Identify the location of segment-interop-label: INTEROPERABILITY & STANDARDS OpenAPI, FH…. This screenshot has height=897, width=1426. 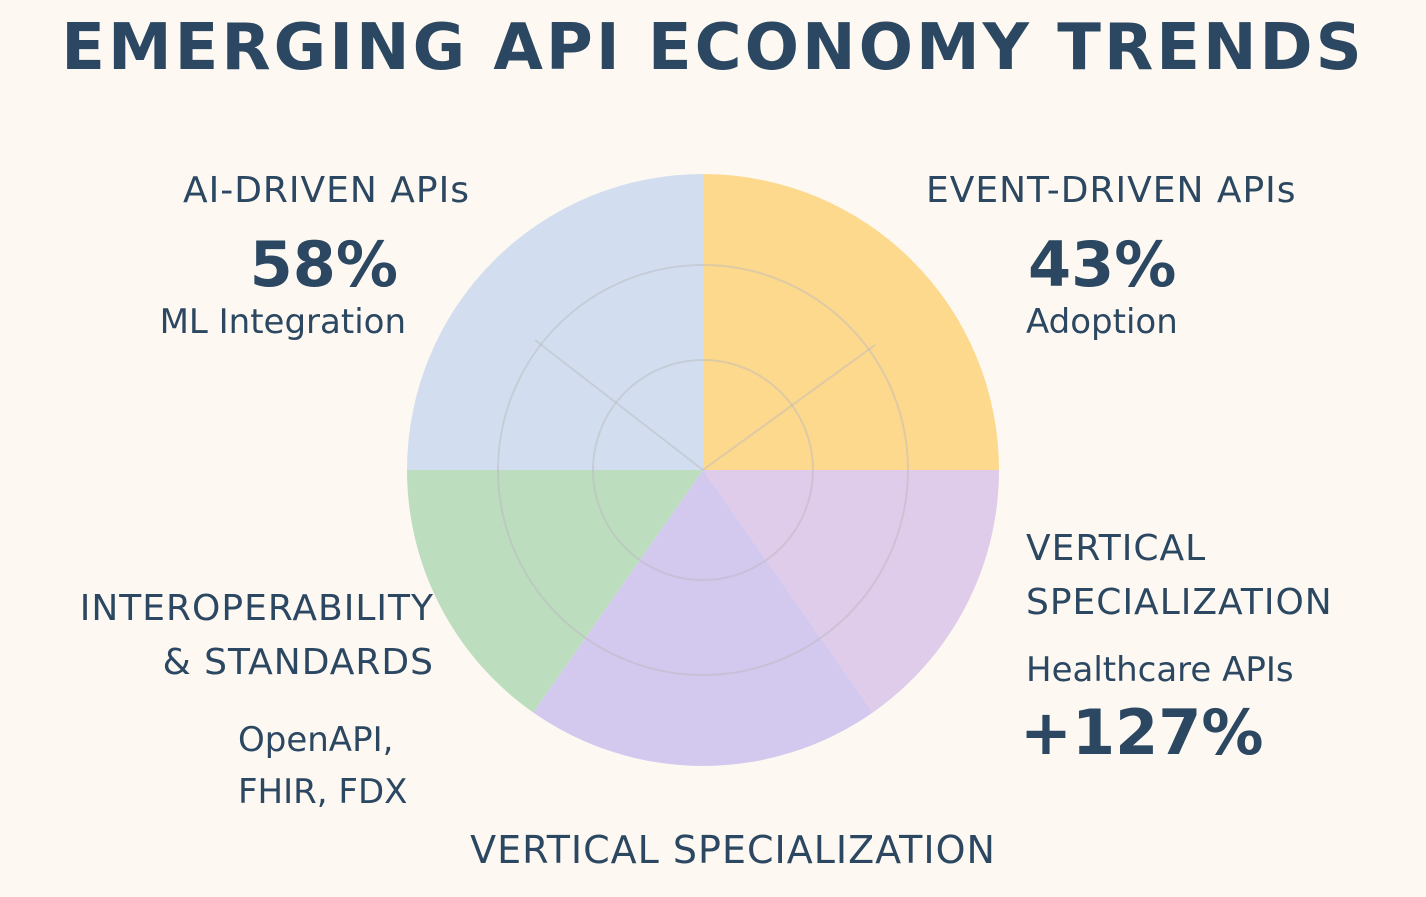
(232, 700).